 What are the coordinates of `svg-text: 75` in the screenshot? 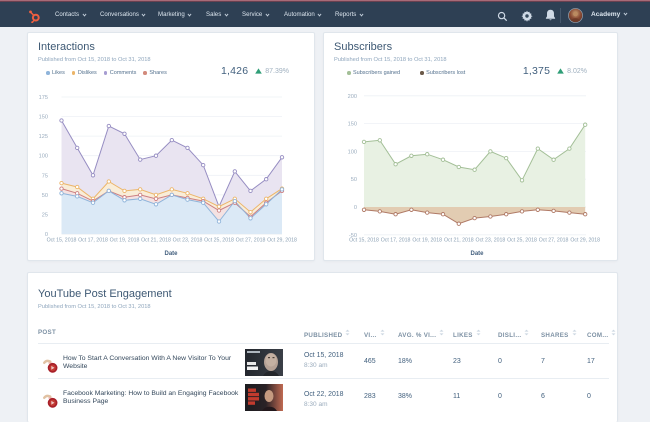 It's located at (45, 176).